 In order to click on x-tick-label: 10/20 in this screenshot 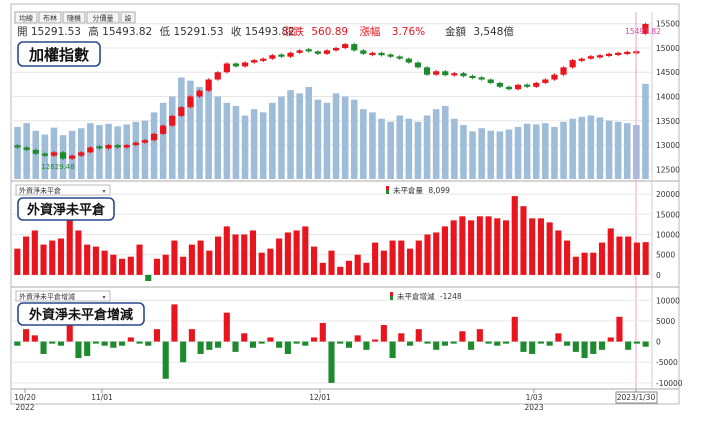, I will do `click(25, 397)`.